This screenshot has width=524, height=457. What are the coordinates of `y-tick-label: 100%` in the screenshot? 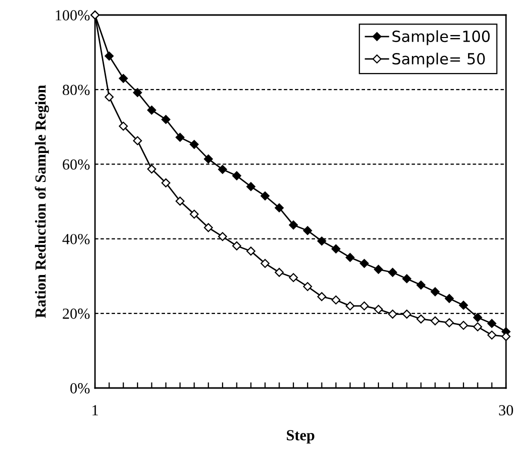 It's located at (73, 15).